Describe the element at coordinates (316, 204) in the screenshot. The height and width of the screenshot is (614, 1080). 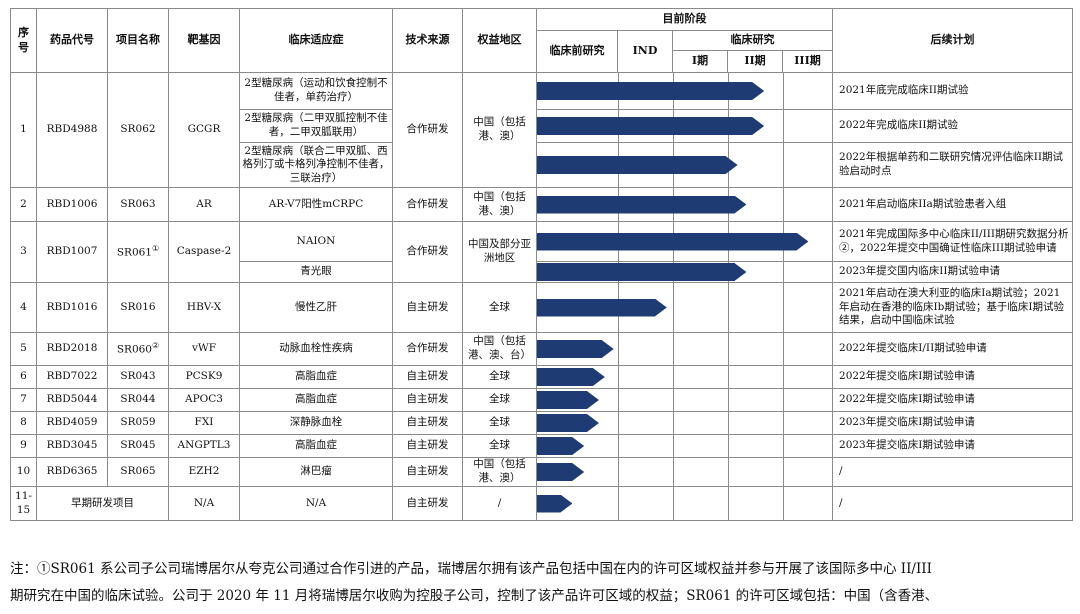
I see `cell-indication: AR-V7阳性mCRPC` at that location.